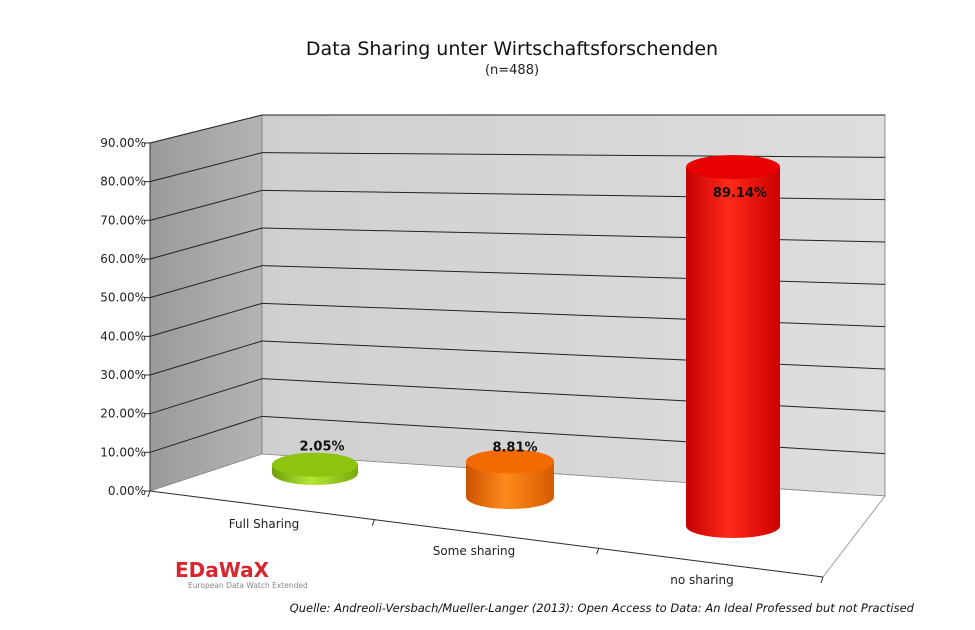 This screenshot has height=630, width=975. I want to click on y-tick-label: 60.00%, so click(123, 259).